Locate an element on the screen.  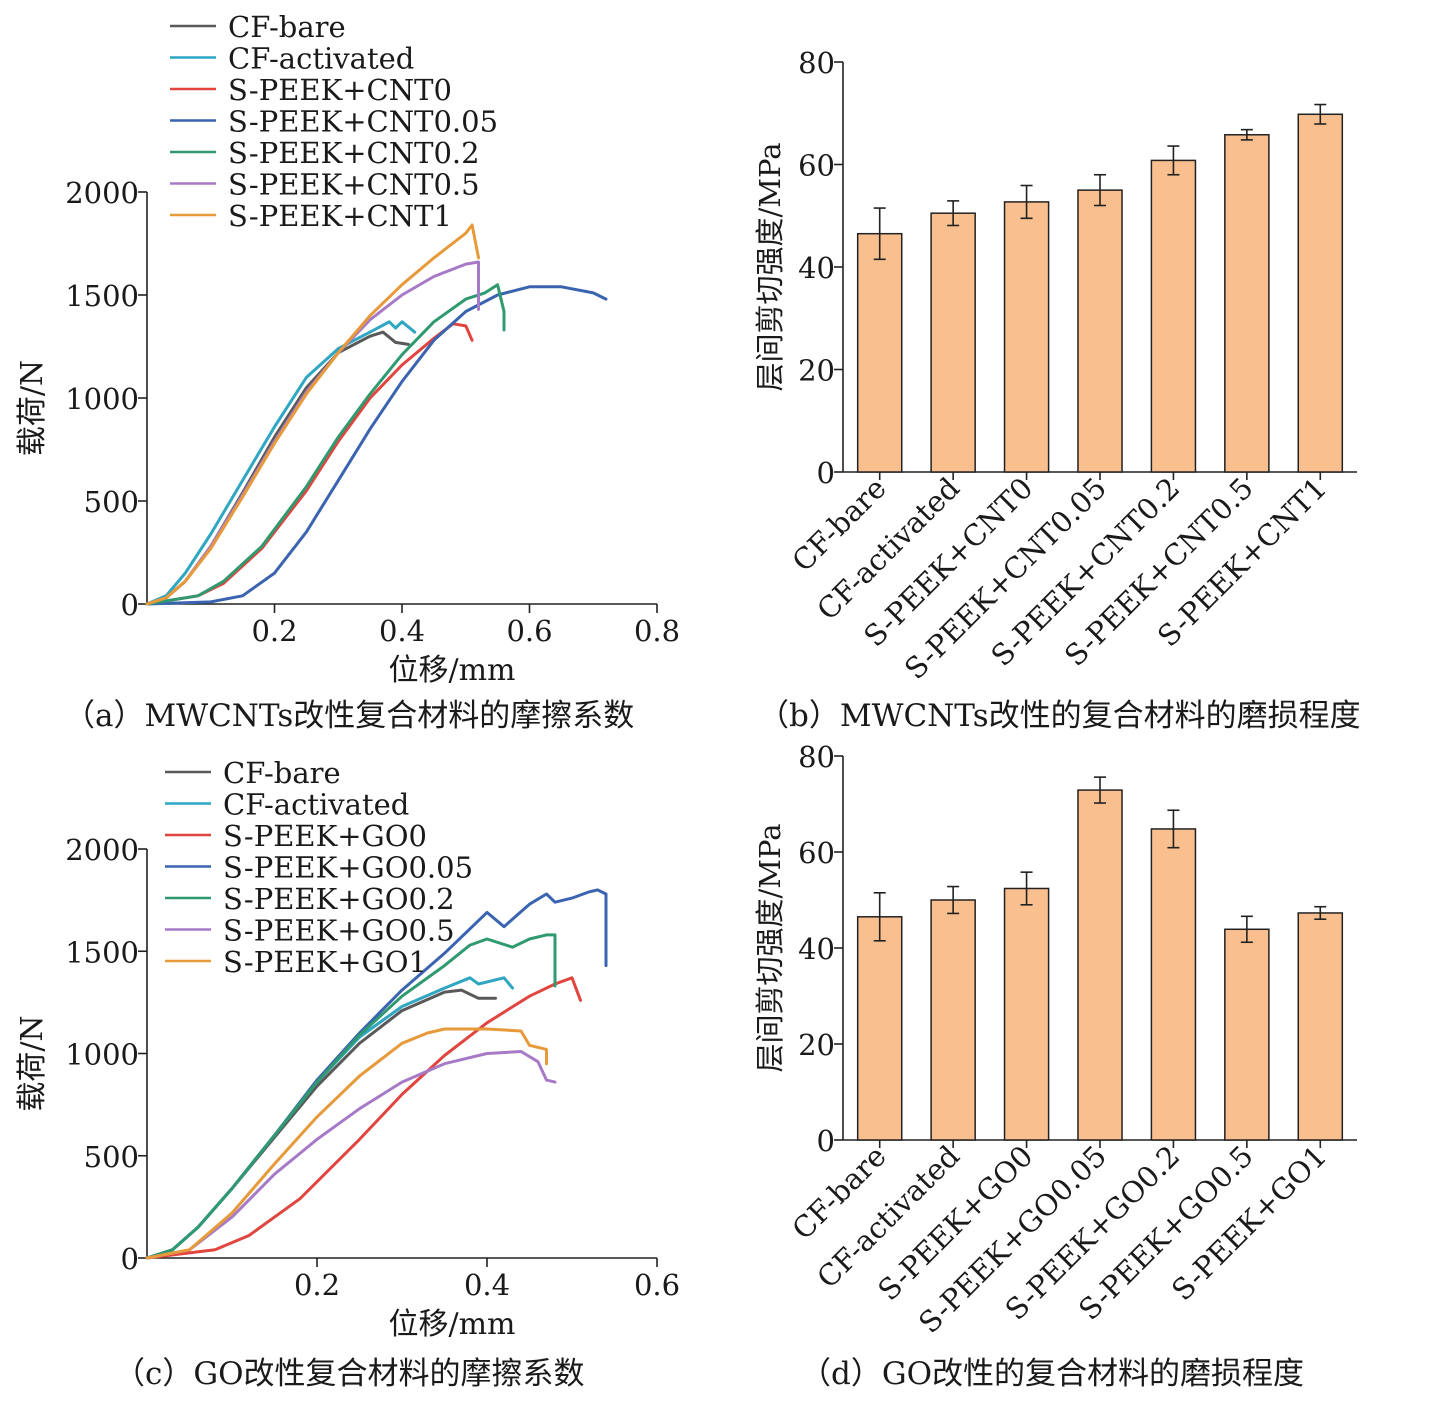
caption-c: （c）GO改性复合材料的摩擦系数 is located at coordinates (349, 1374).